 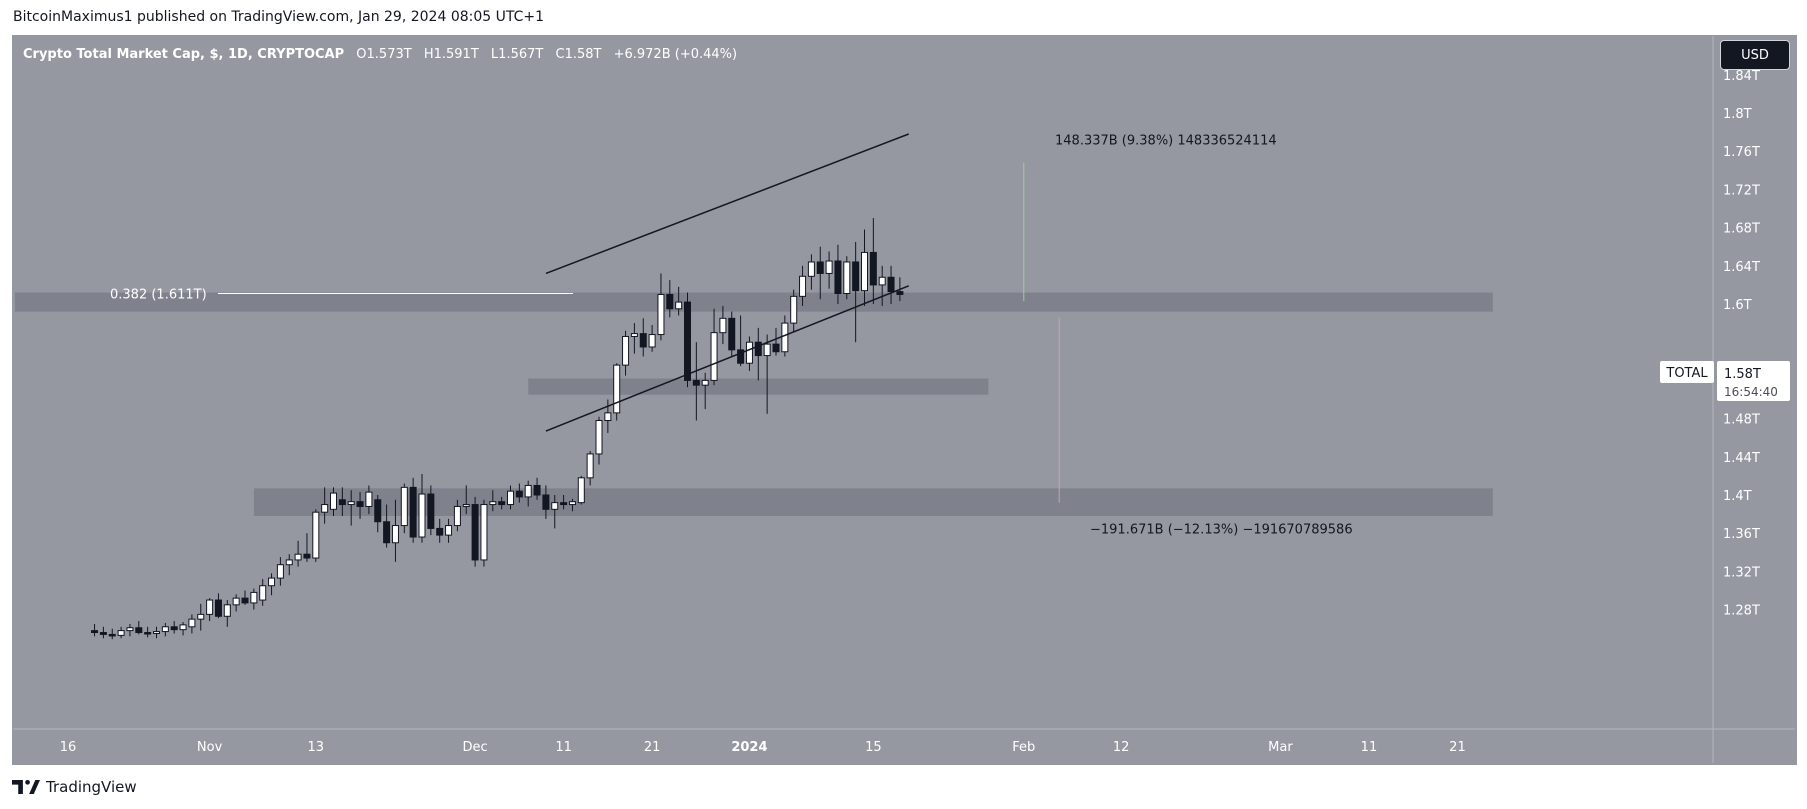 What do you see at coordinates (727, 204) in the screenshot?
I see `channel-upper-line` at bounding box center [727, 204].